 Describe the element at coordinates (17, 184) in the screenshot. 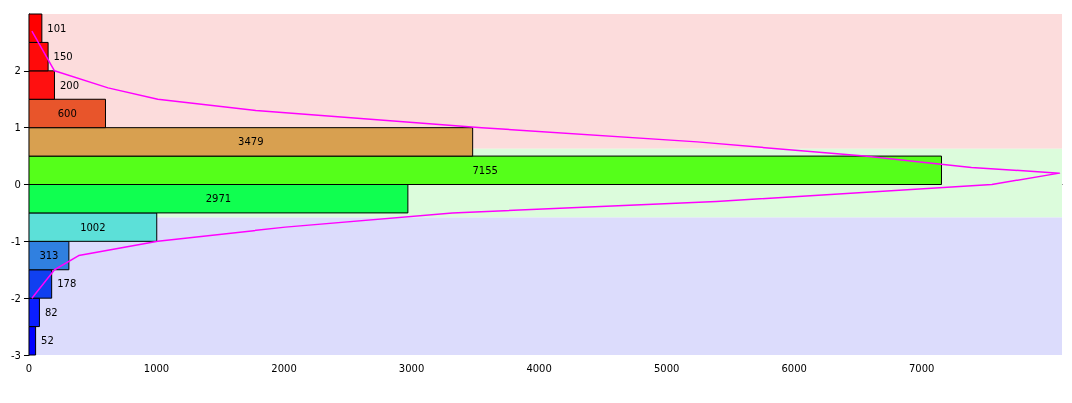

I see `y-tick-label: 0` at that location.